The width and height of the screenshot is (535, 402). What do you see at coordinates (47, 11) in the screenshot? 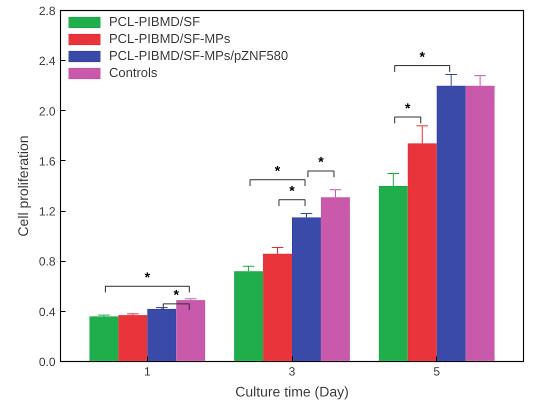
I see `y-tick-label: 2.8` at bounding box center [47, 11].